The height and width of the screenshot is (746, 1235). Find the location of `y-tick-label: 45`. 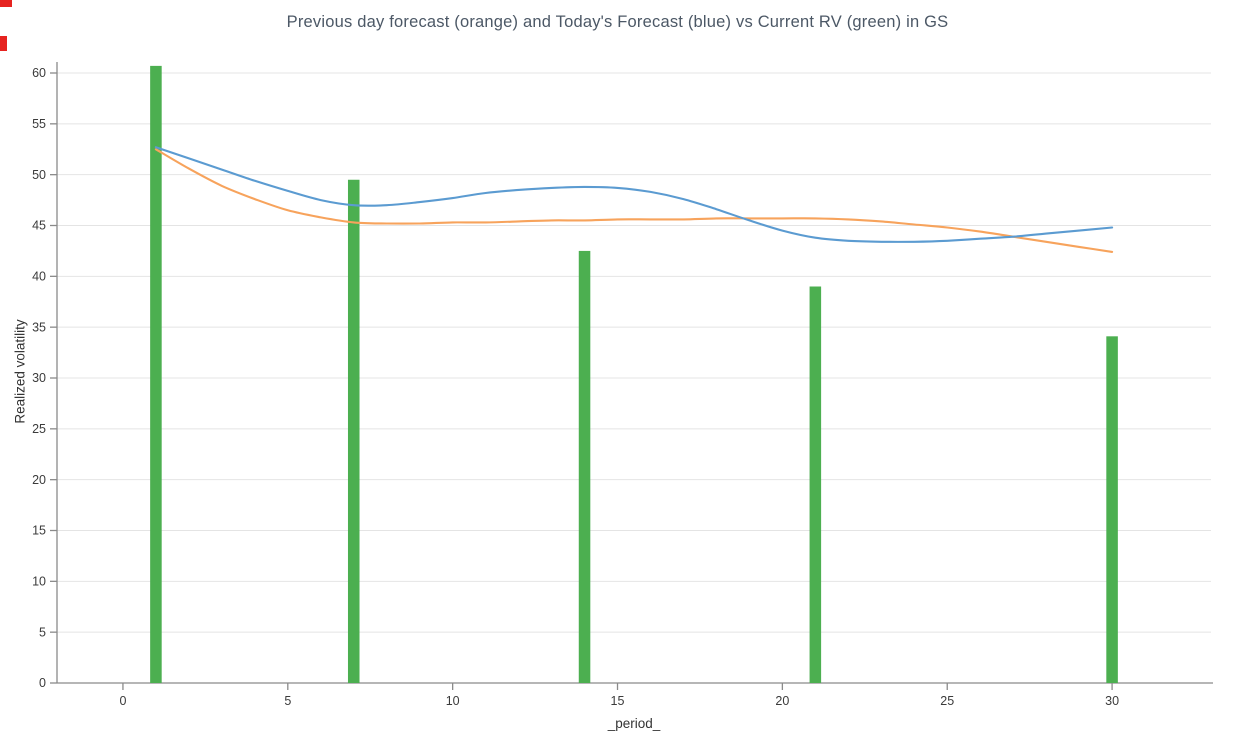

y-tick-label: 45 is located at coordinates (39, 226).